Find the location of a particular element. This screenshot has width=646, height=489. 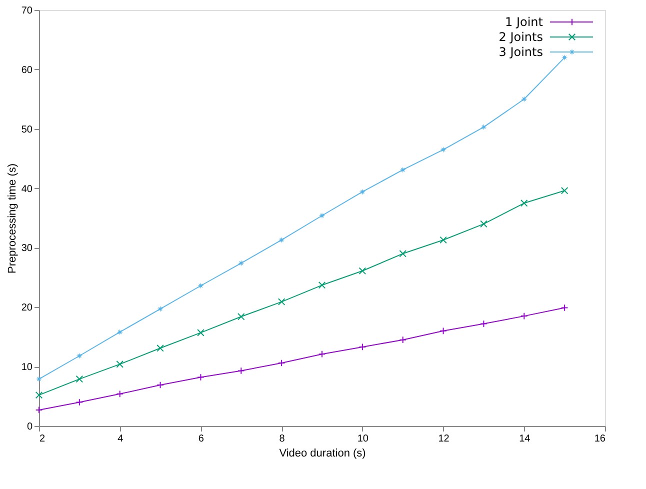

y-tick-label: 40 is located at coordinates (27, 189).